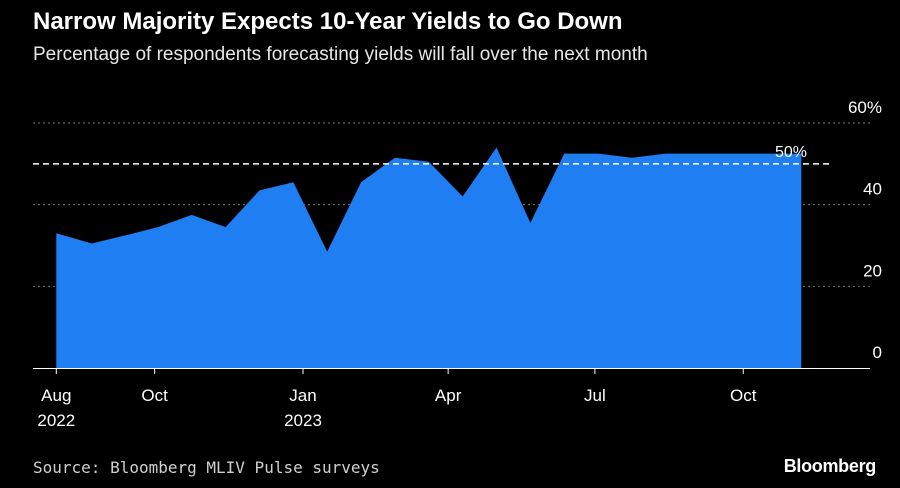 The image size is (900, 488). What do you see at coordinates (448, 395) in the screenshot?
I see `x-tick-label: Apr` at bounding box center [448, 395].